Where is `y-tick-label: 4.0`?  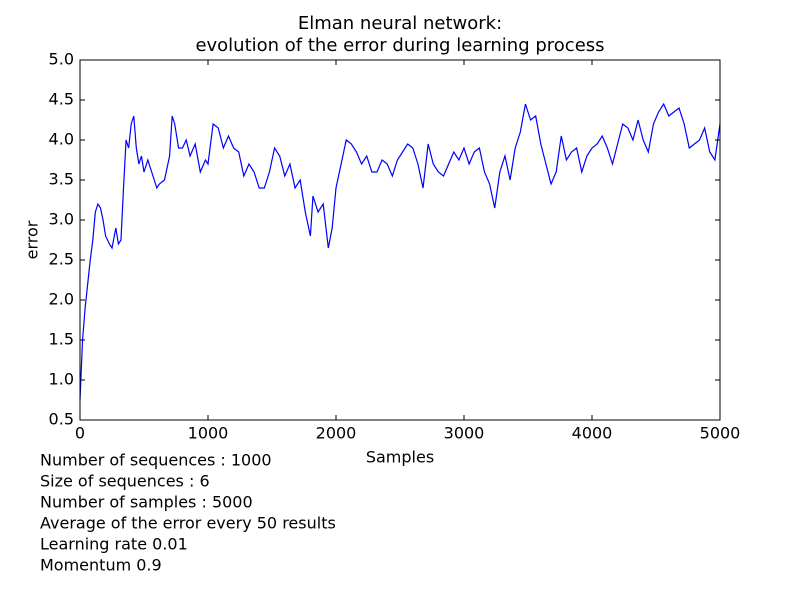 y-tick-label: 4.0 is located at coordinates (61, 139).